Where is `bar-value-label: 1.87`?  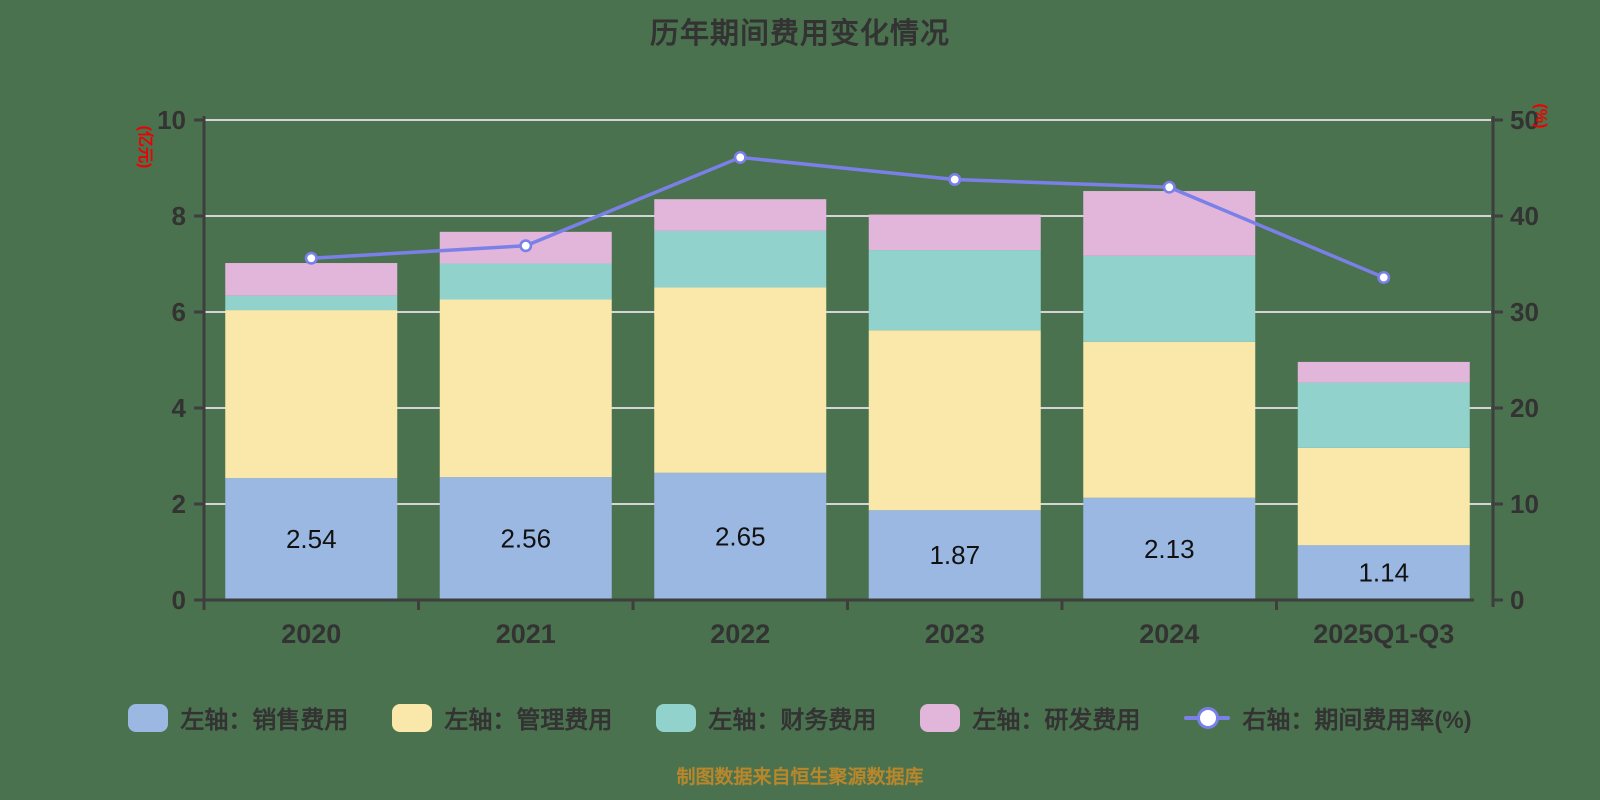 bar-value-label: 1.87 is located at coordinates (954, 555).